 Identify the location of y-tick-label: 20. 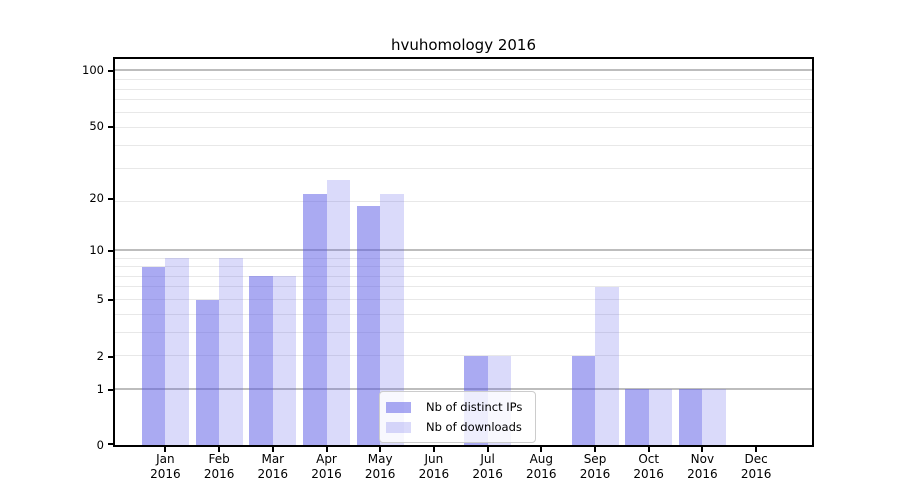
(96, 197).